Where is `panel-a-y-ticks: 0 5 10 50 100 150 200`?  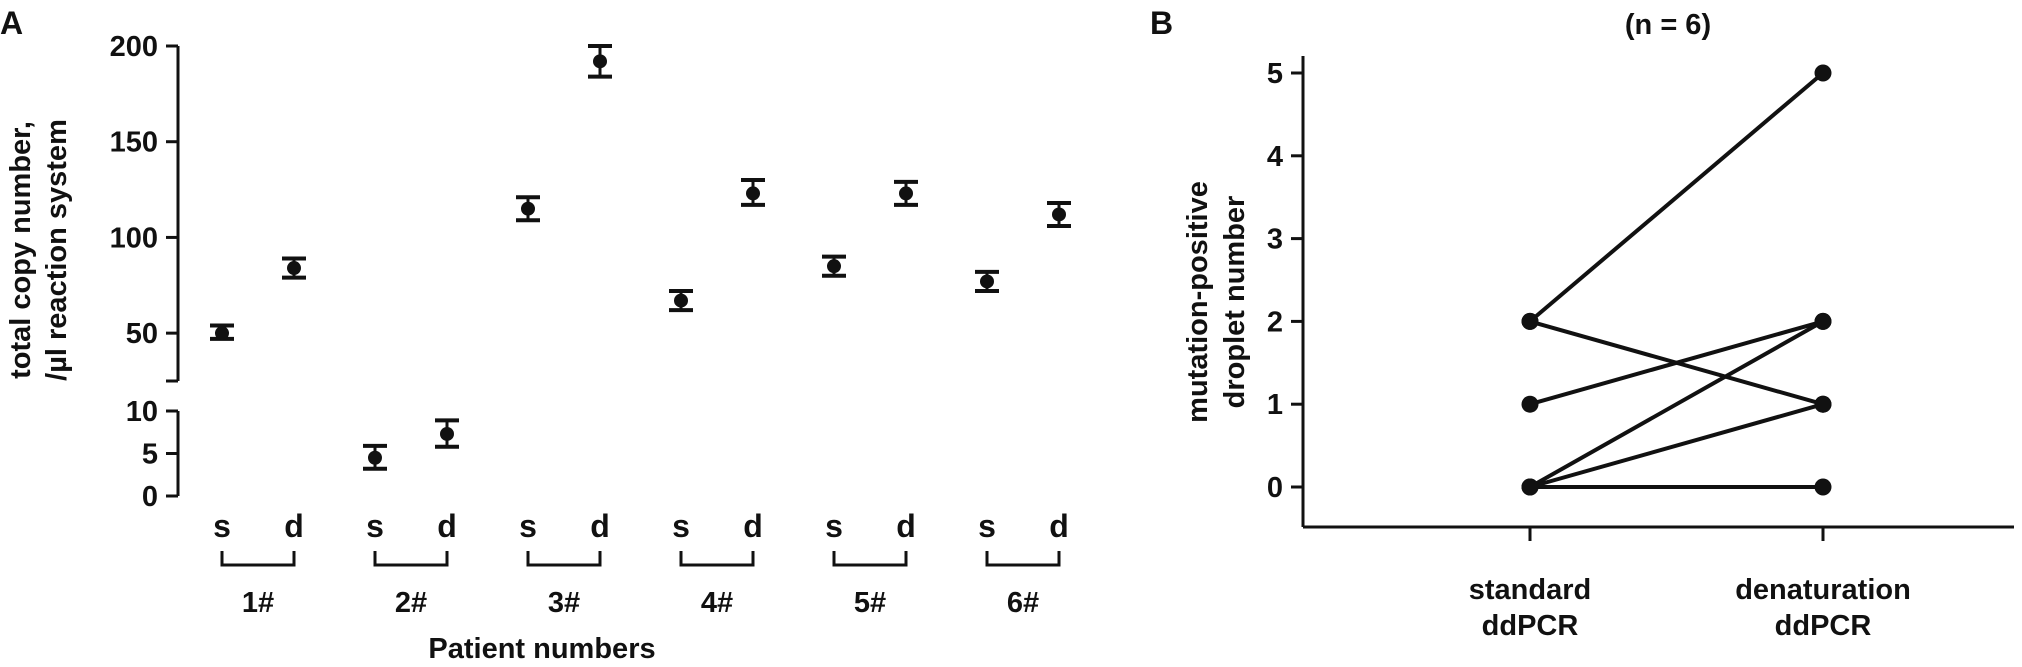 panel-a-y-ticks: 0 5 10 50 100 150 200 is located at coordinates (144, 272).